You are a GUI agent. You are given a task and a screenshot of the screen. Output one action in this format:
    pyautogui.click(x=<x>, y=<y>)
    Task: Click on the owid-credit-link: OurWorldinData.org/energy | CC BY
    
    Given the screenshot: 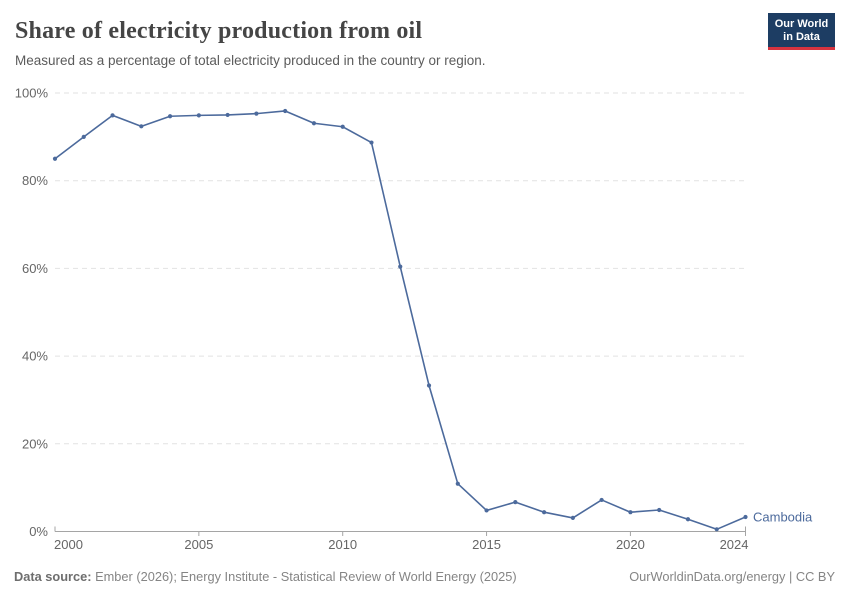 What is the action you would take?
    pyautogui.click(x=732, y=576)
    